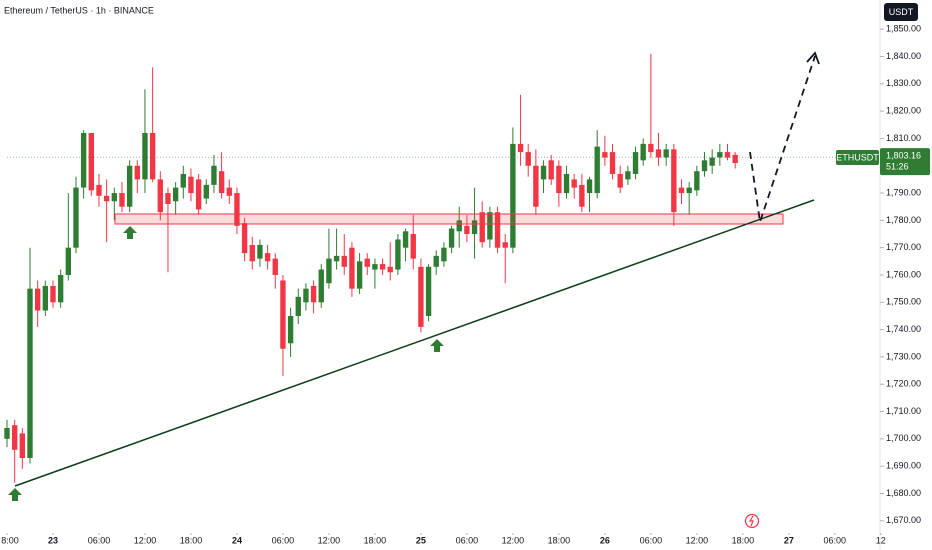  I want to click on symbol: ETHUSDT, so click(857, 157).